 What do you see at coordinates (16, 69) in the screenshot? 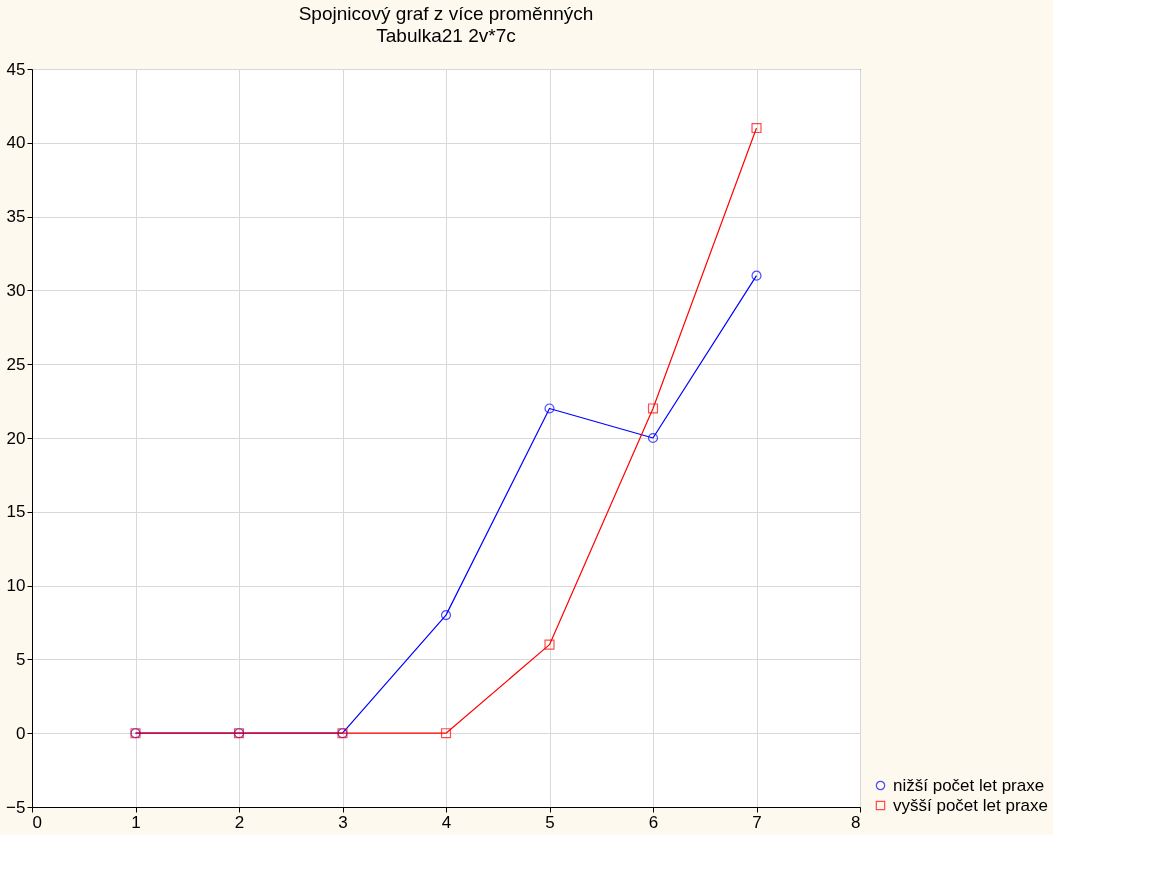
I see `y-tick-label: 45` at bounding box center [16, 69].